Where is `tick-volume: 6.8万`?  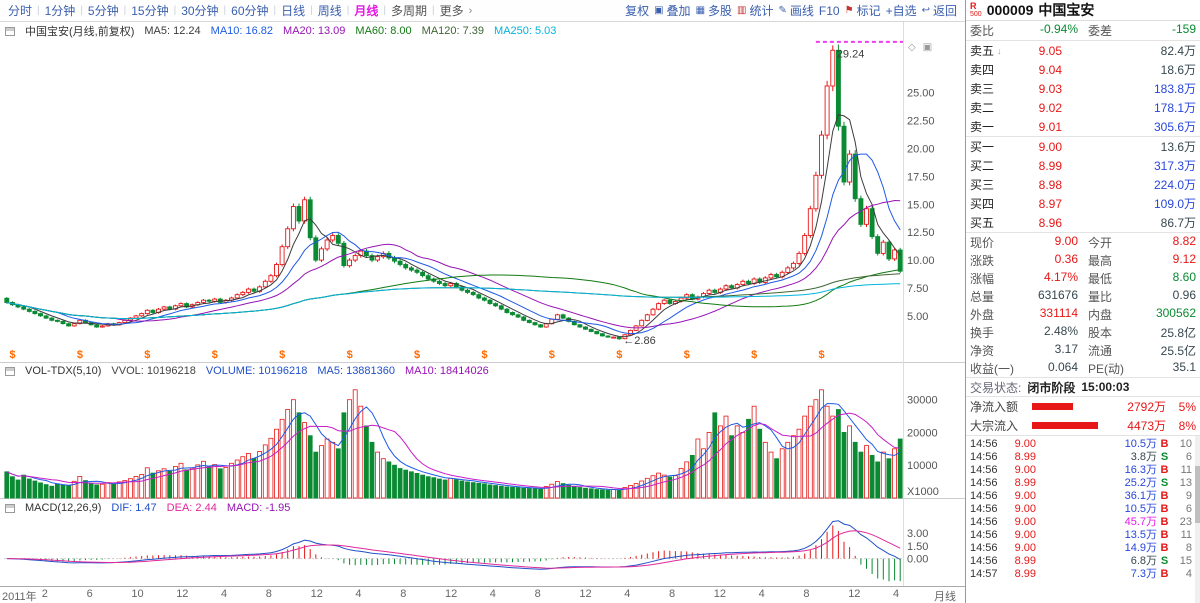
tick-volume: 6.8万 is located at coordinates (1143, 561).